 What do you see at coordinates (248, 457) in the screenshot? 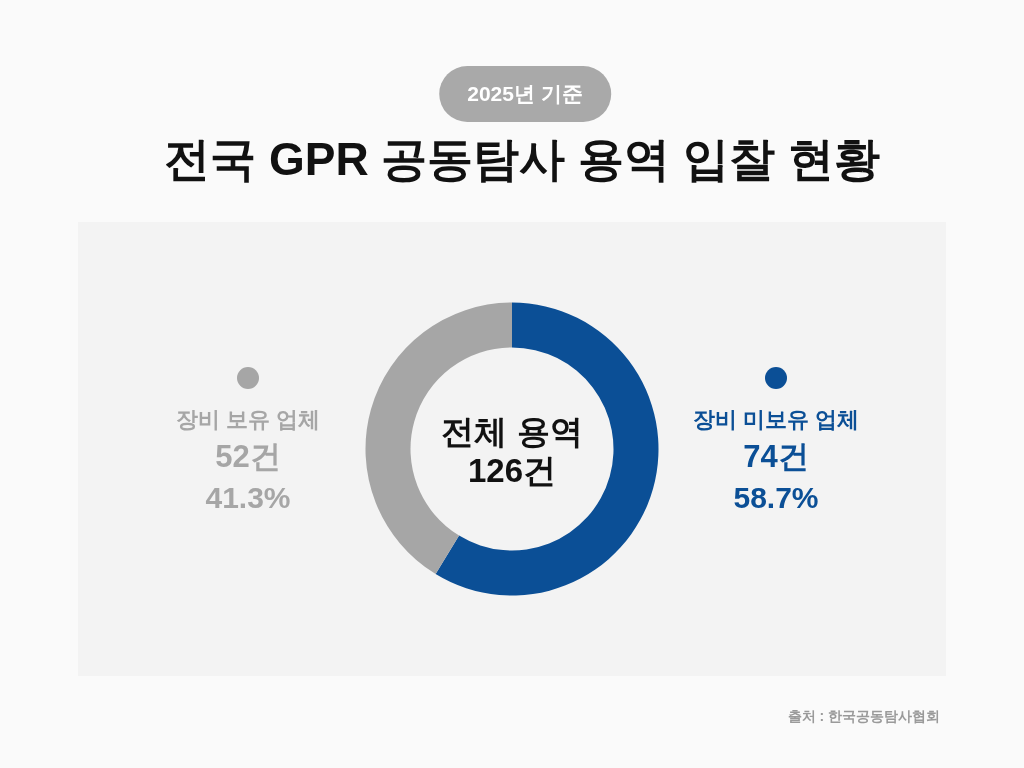
I see `data-label: 52건` at bounding box center [248, 457].